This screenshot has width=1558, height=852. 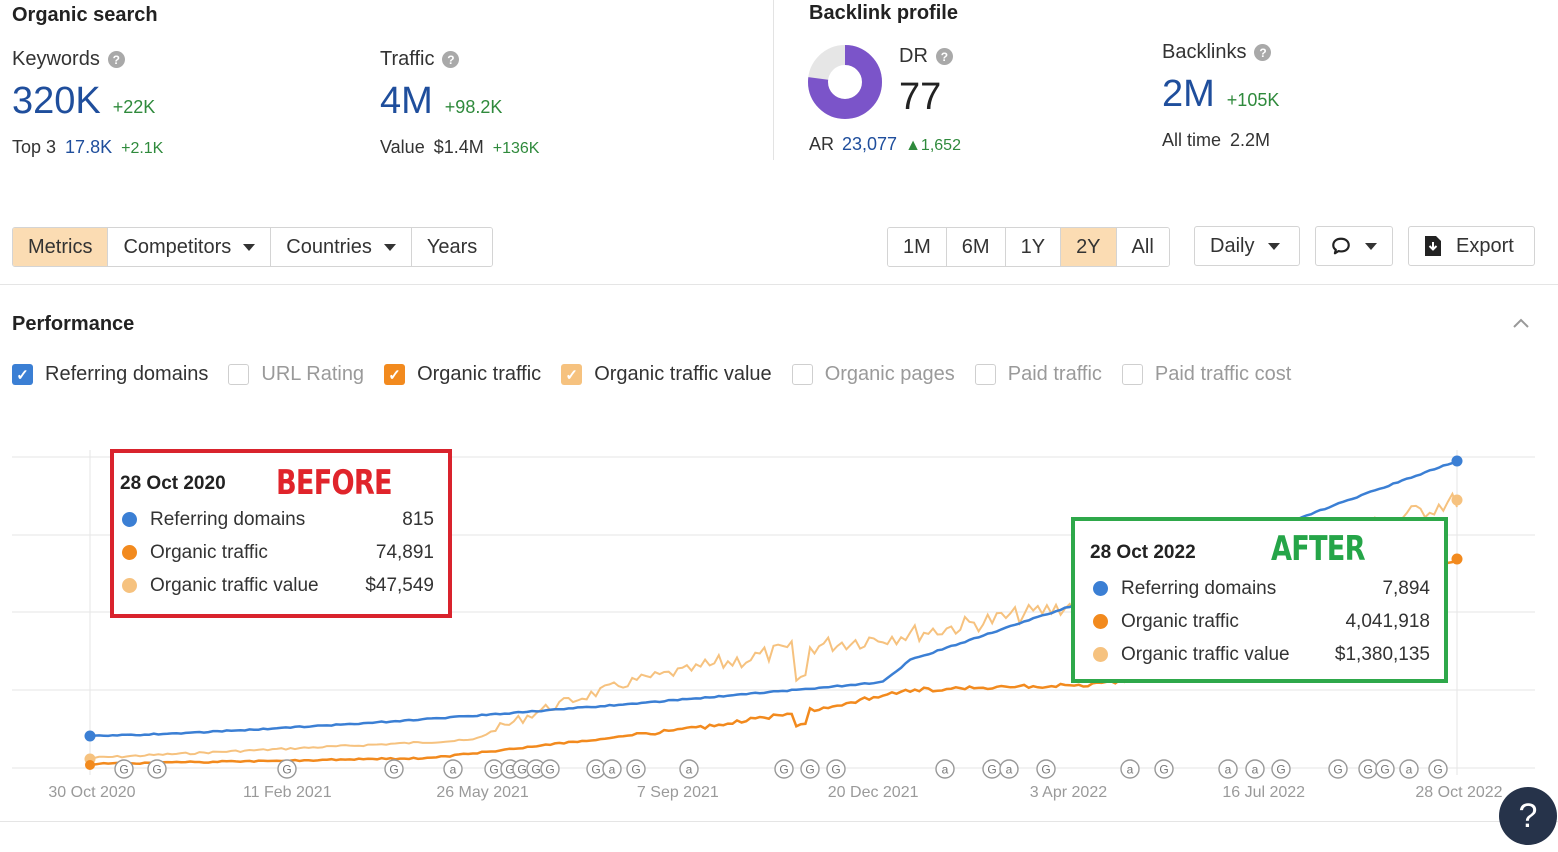 I want to click on range-2y-label: 2Y, so click(x=1088, y=246).